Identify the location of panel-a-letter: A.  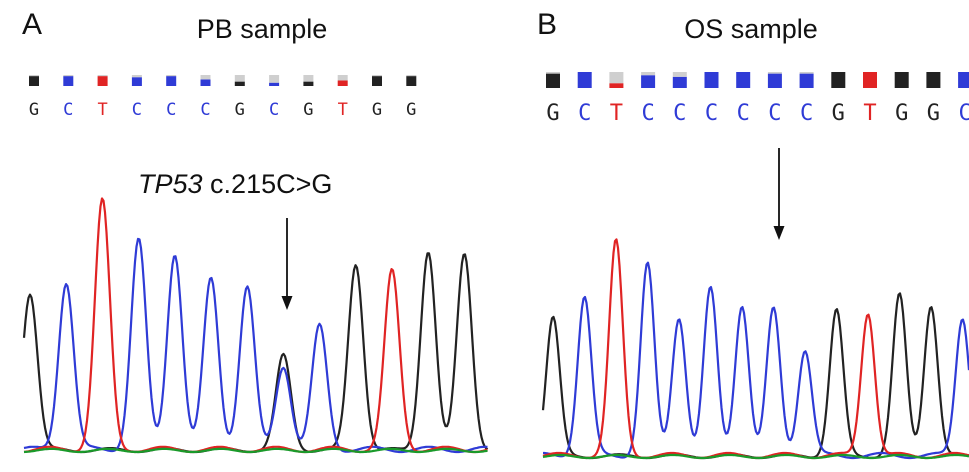
(32, 24).